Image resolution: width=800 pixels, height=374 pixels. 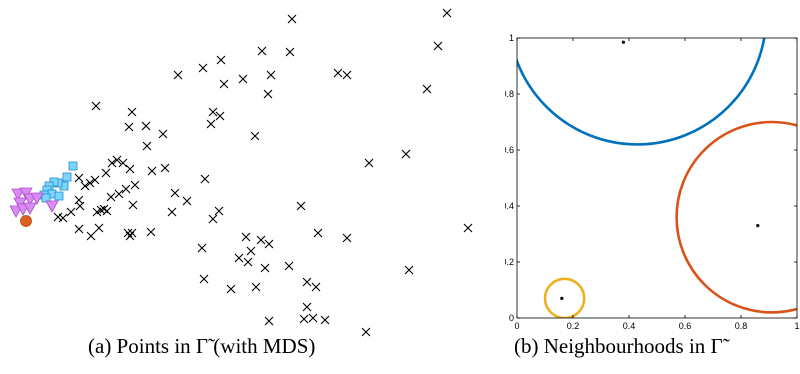 What do you see at coordinates (629, 326) in the screenshot?
I see `x-tick-label: 0.4` at bounding box center [629, 326].